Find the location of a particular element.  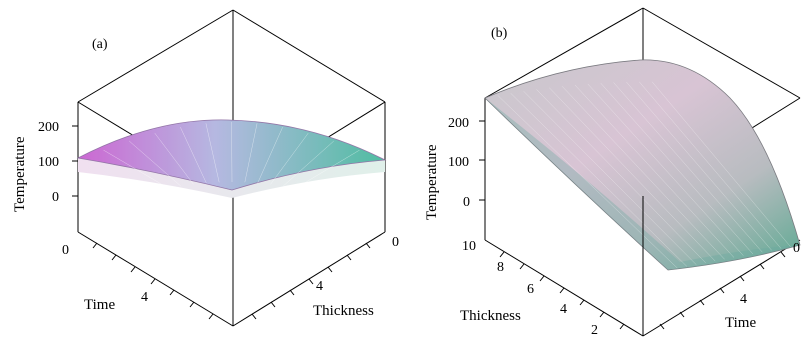

panel-a-surface is located at coordinates (231, 158).